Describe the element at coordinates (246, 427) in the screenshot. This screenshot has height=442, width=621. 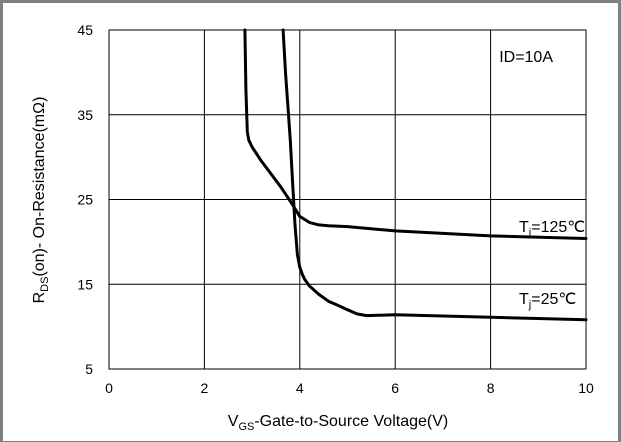
I see `x-axis-label-subscript: GS` at that location.